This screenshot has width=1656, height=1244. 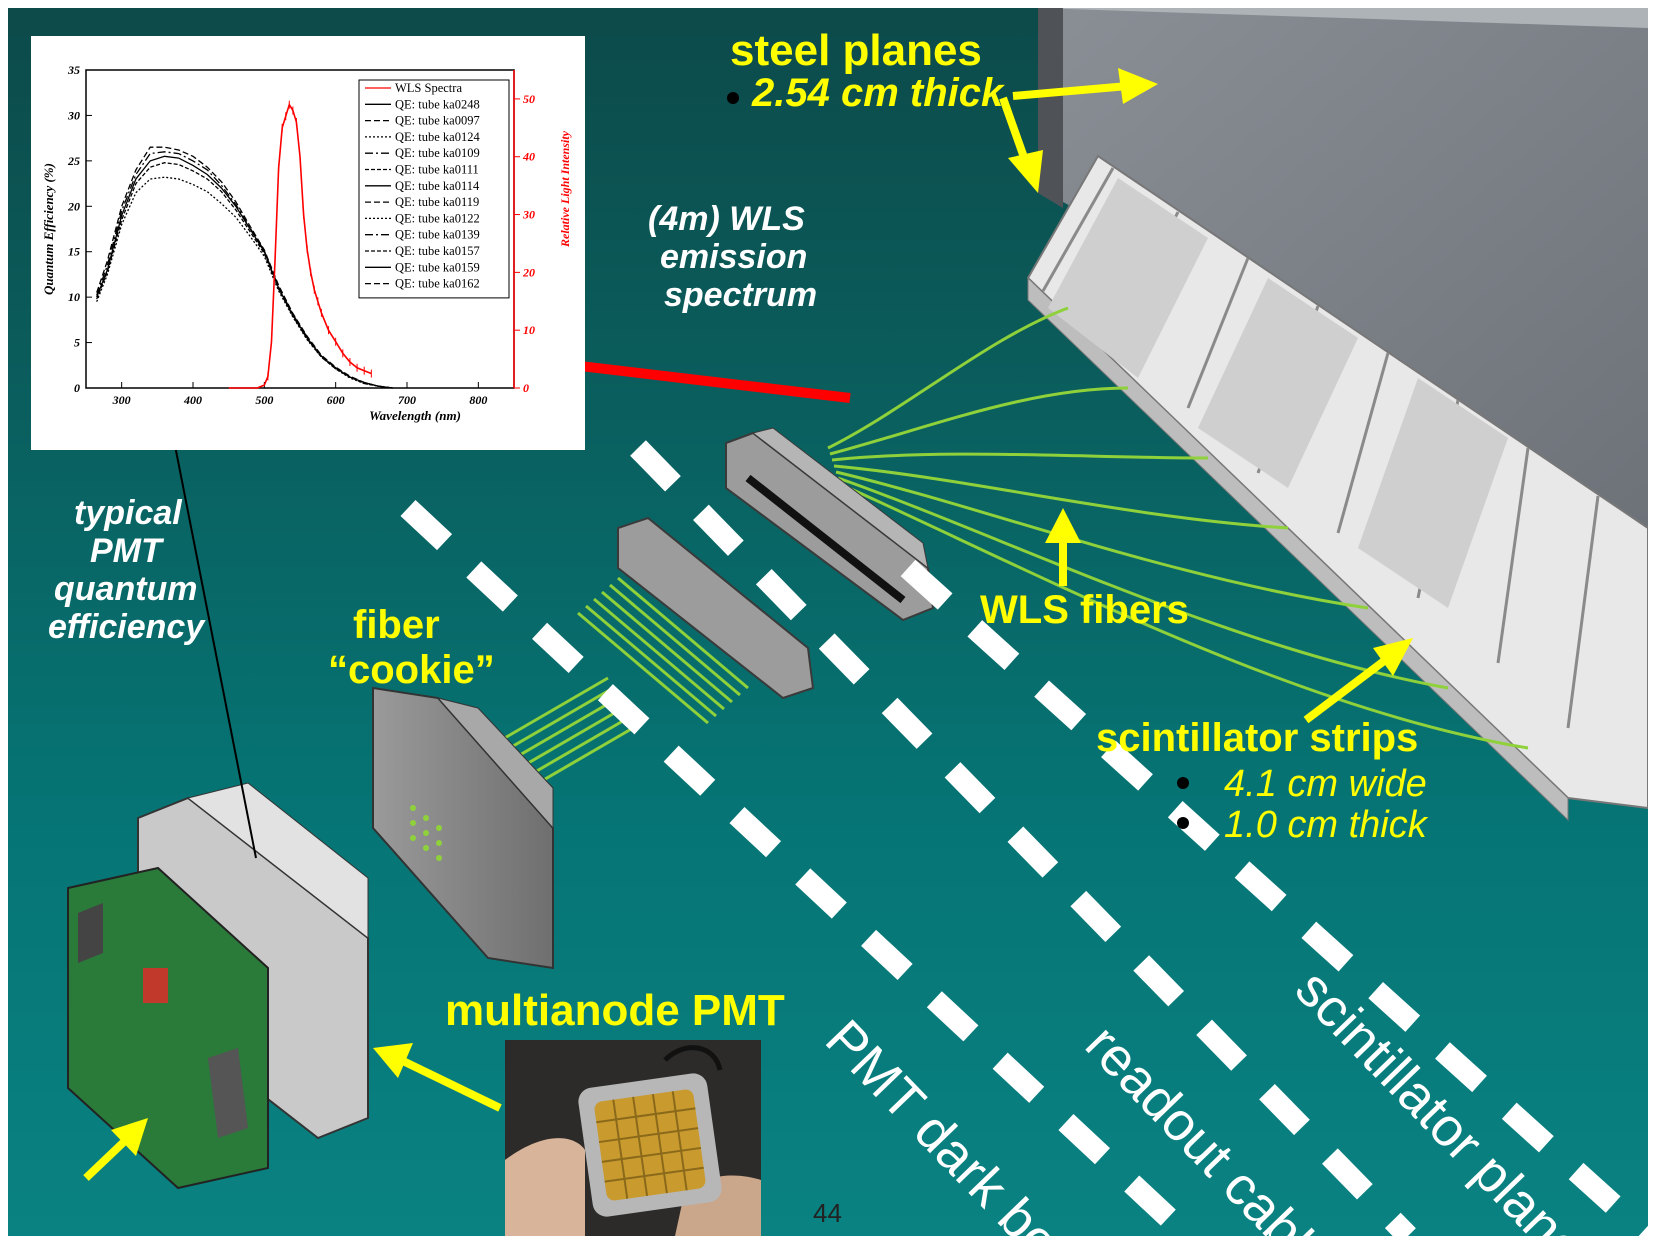 What do you see at coordinates (77, 388) in the screenshot?
I see `y-tick-label: 0` at bounding box center [77, 388].